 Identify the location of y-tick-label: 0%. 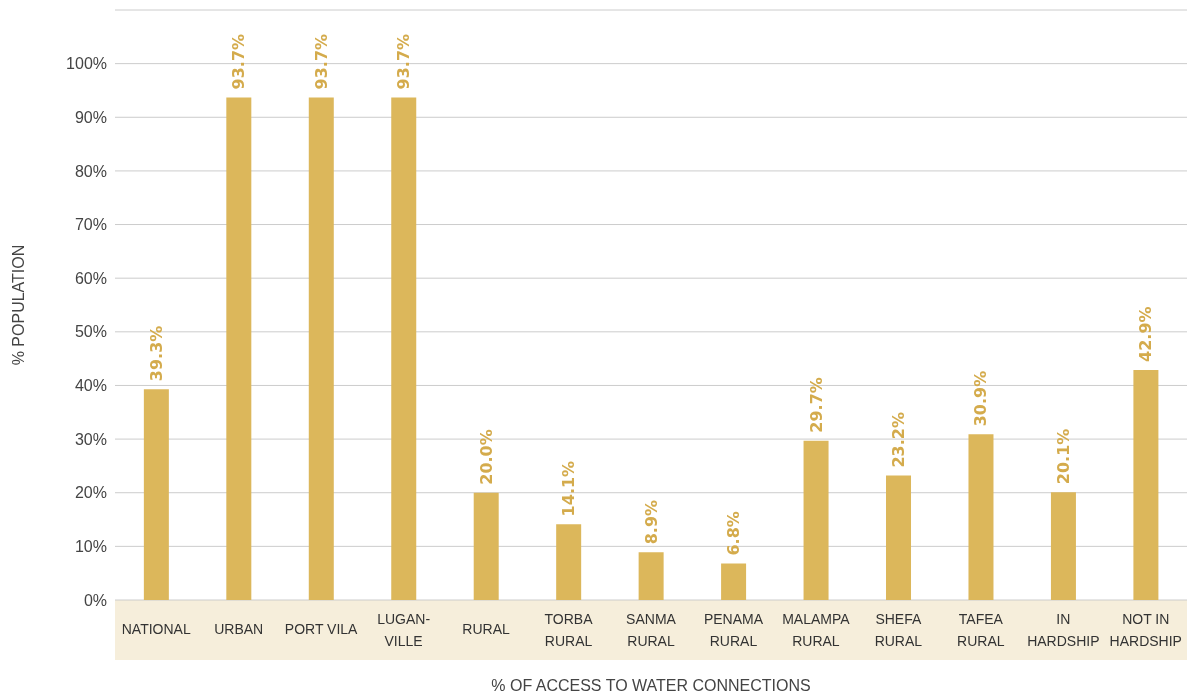
(95, 600).